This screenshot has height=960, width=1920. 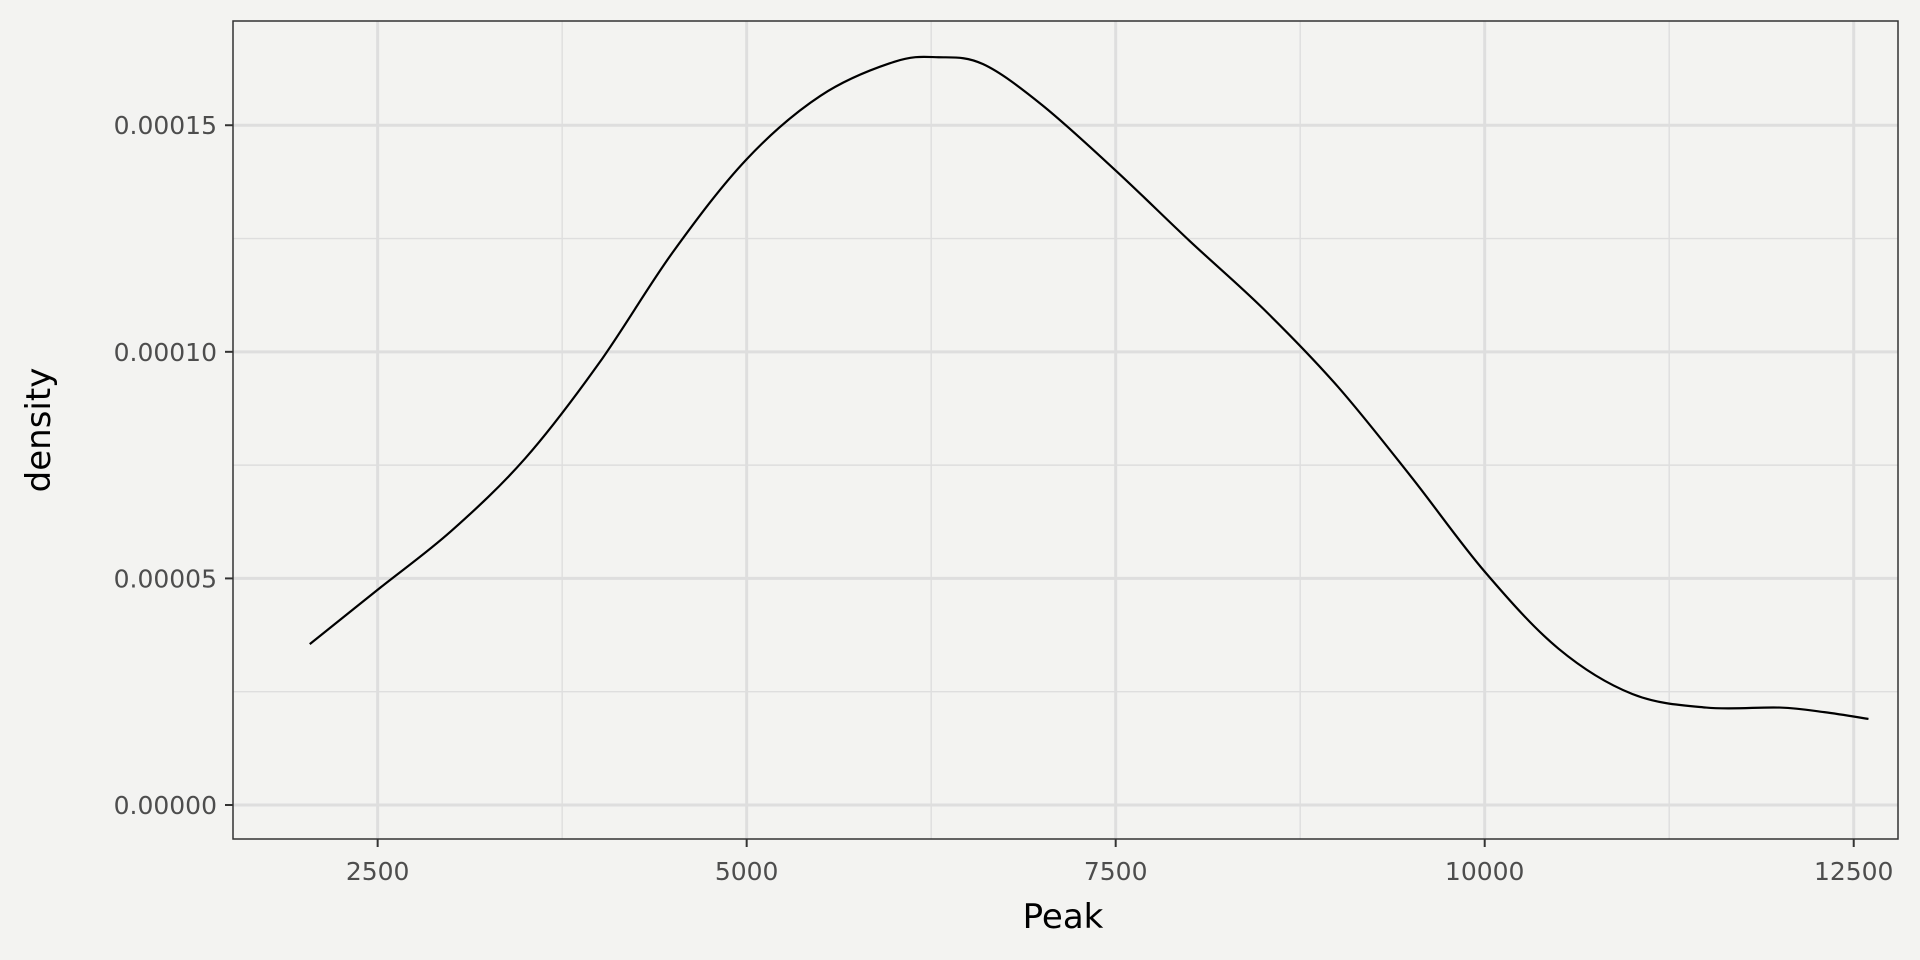 I want to click on x-axis: 2500 5000 7500 10000 12500, so click(x=1120, y=862).